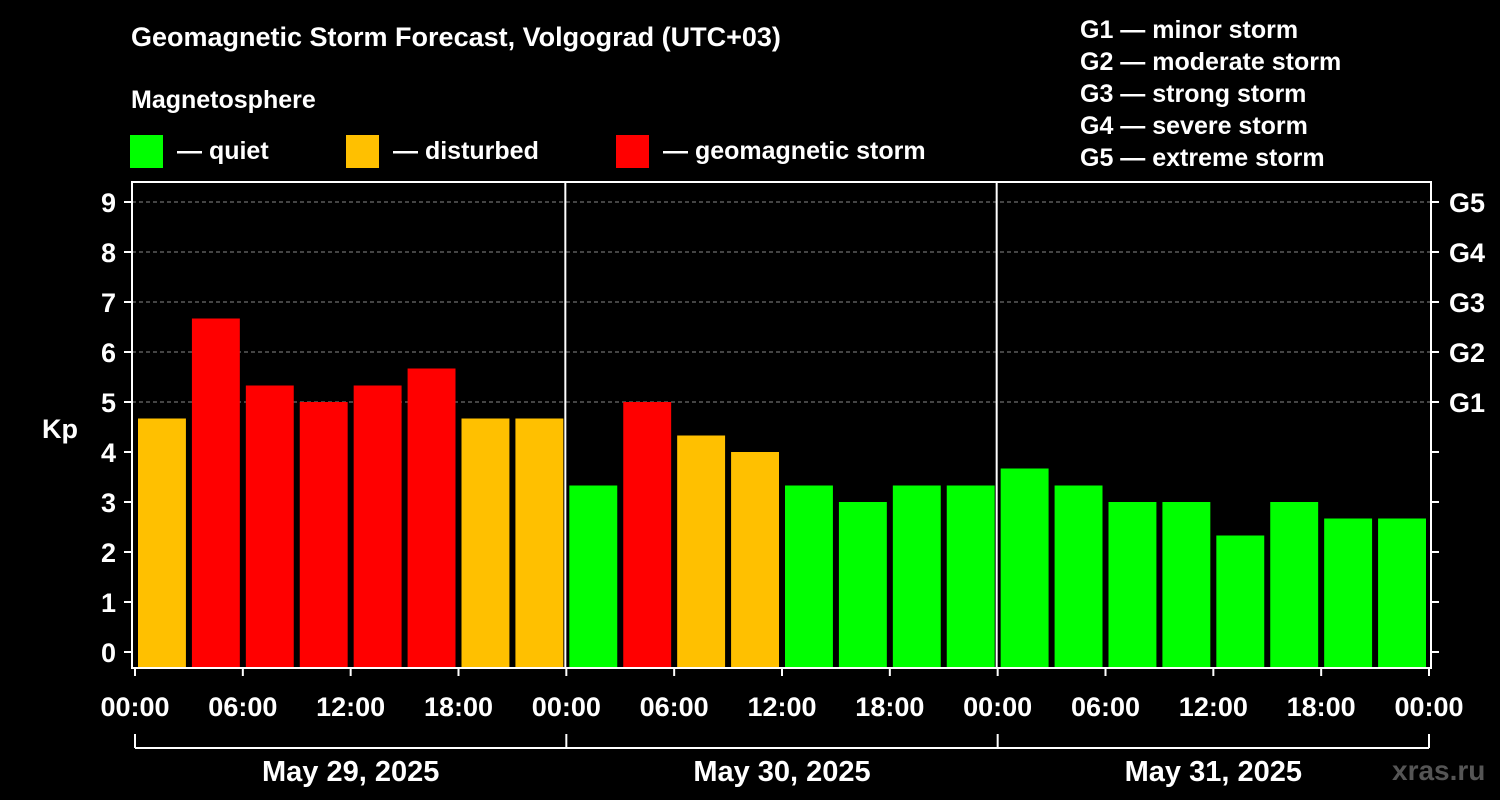 The width and height of the screenshot is (1500, 800). I want to click on x-tick-label-7: 12:00, so click(781, 707).